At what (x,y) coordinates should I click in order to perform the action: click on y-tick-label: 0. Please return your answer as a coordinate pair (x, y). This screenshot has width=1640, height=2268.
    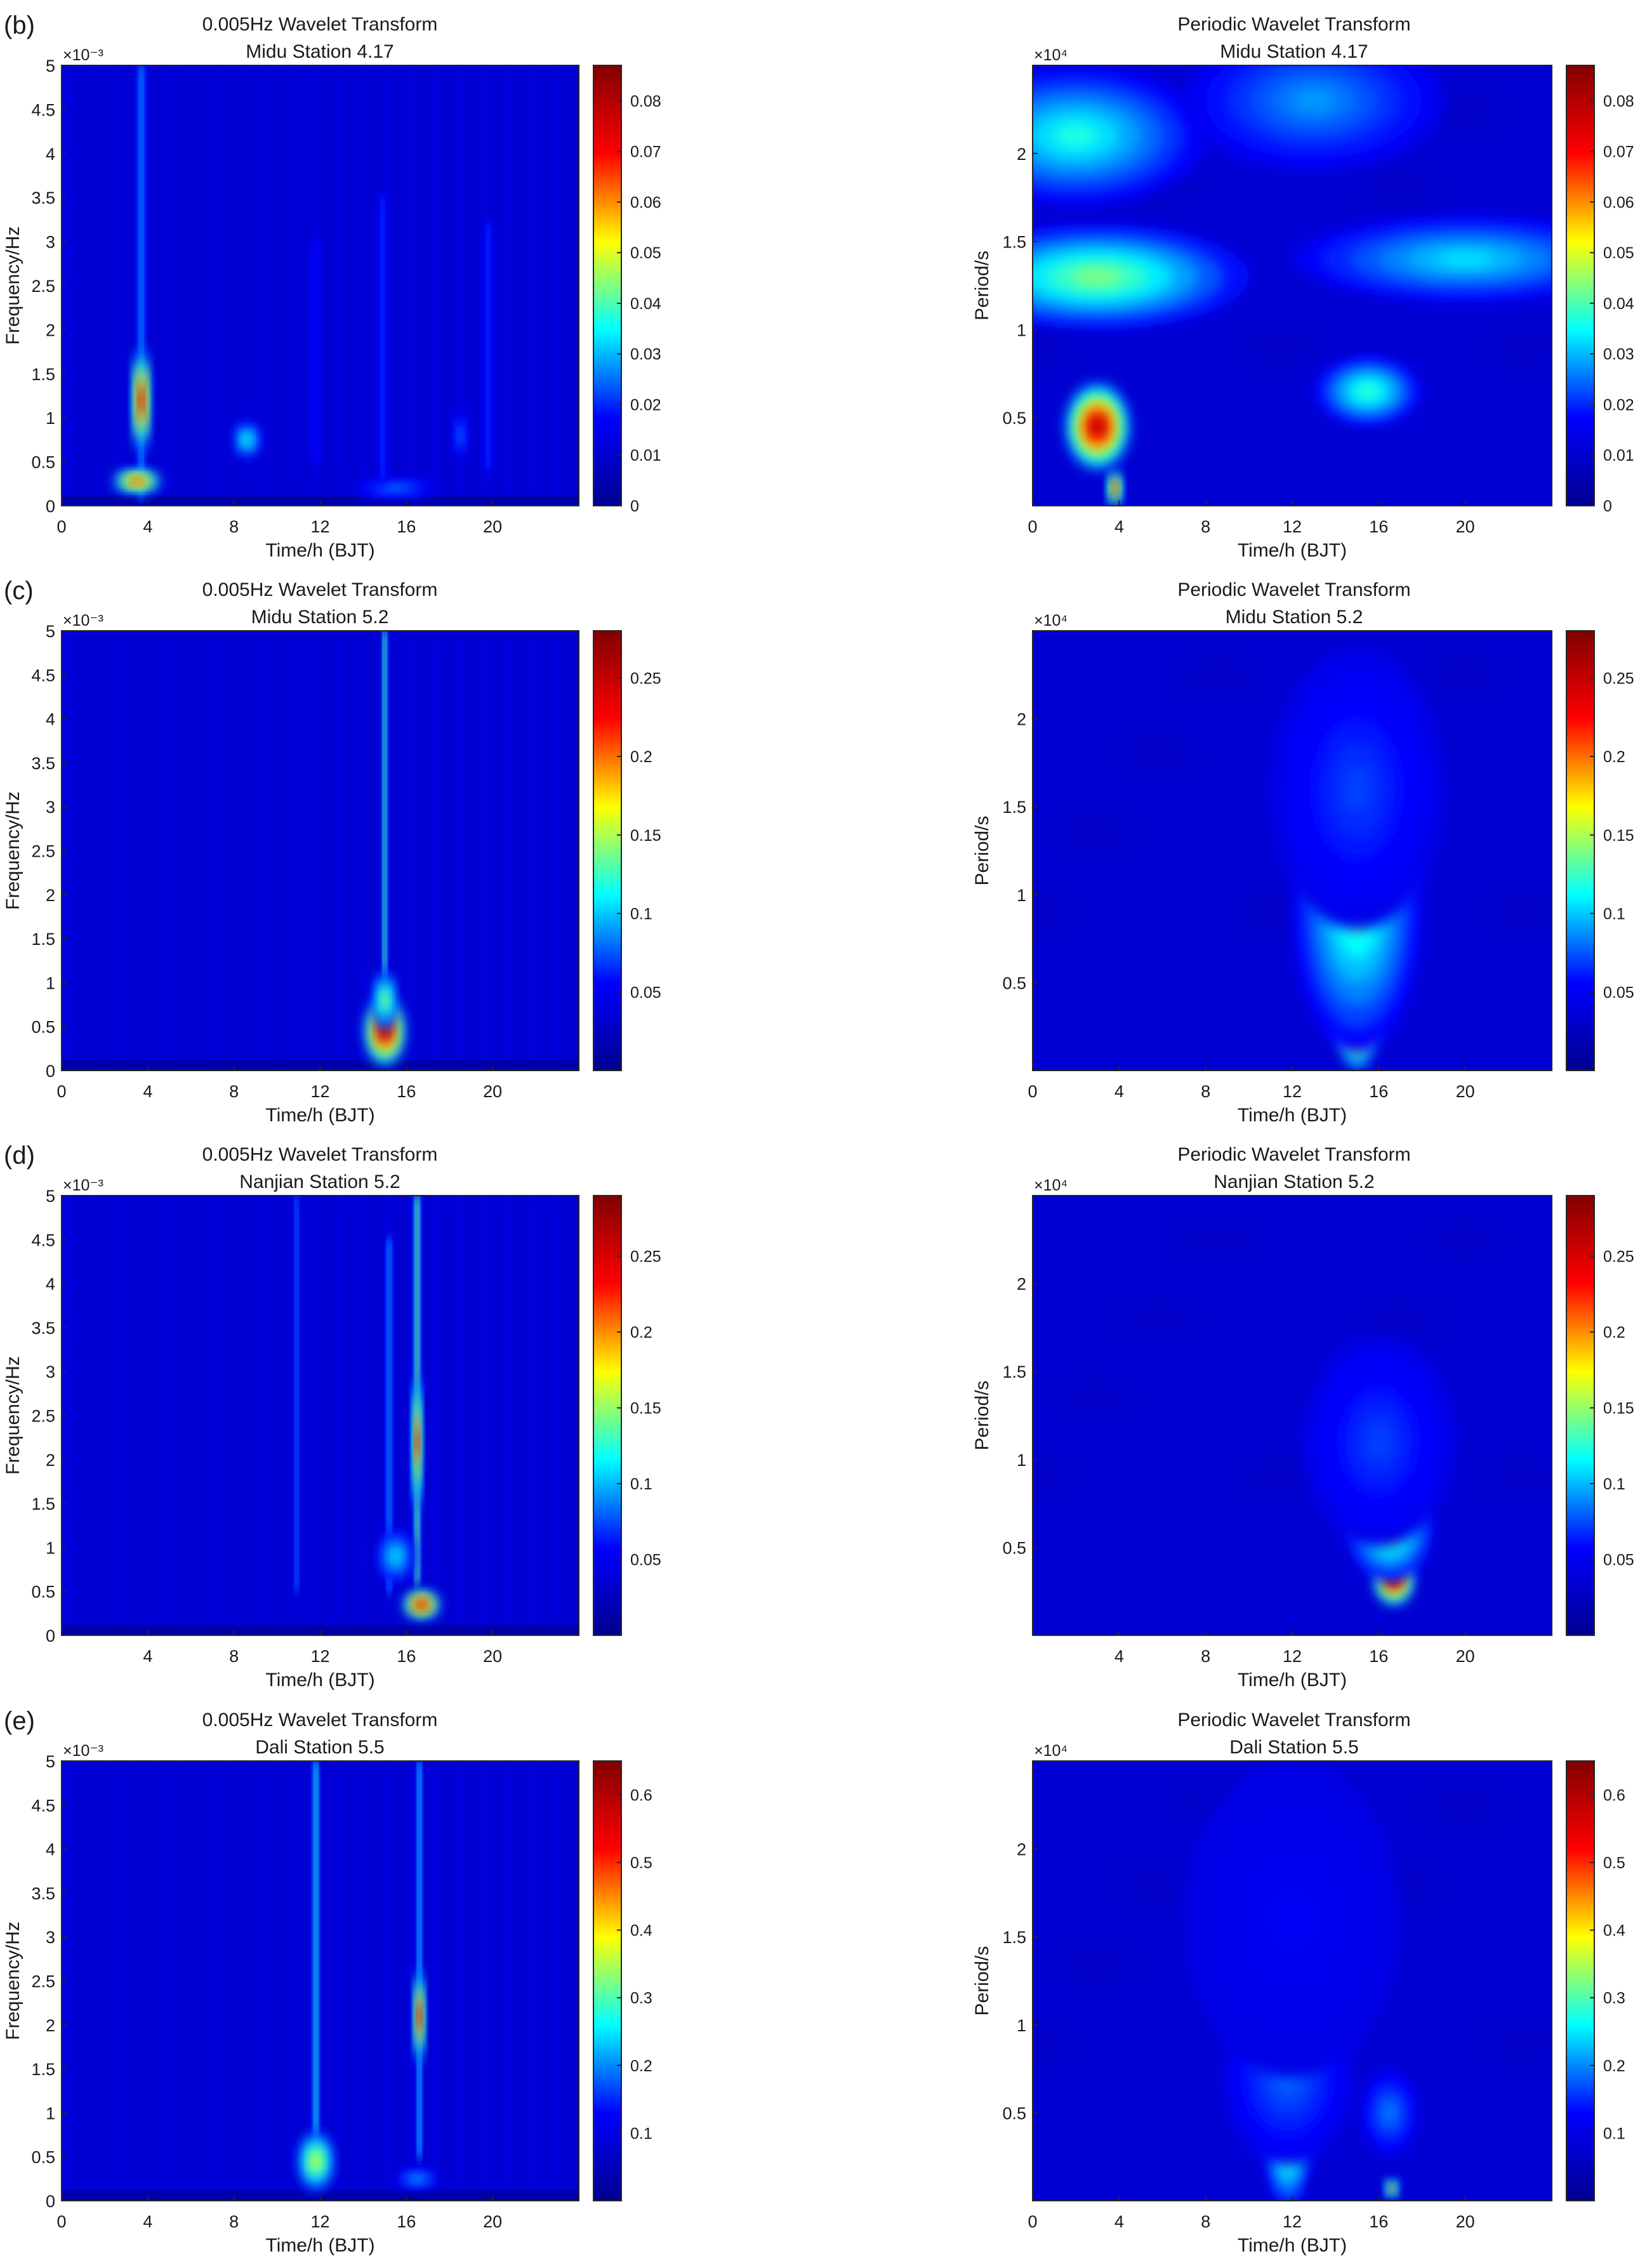
    Looking at the image, I should click on (51, 2201).